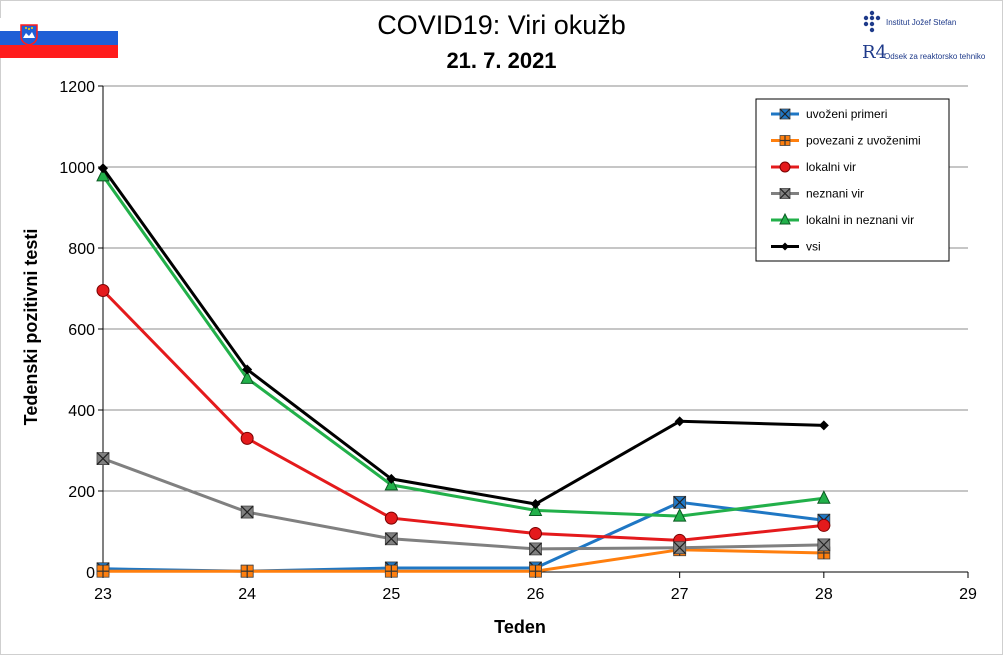 This screenshot has height=655, width=1003. What do you see at coordinates (247, 594) in the screenshot?
I see `x-tick-label: 24` at bounding box center [247, 594].